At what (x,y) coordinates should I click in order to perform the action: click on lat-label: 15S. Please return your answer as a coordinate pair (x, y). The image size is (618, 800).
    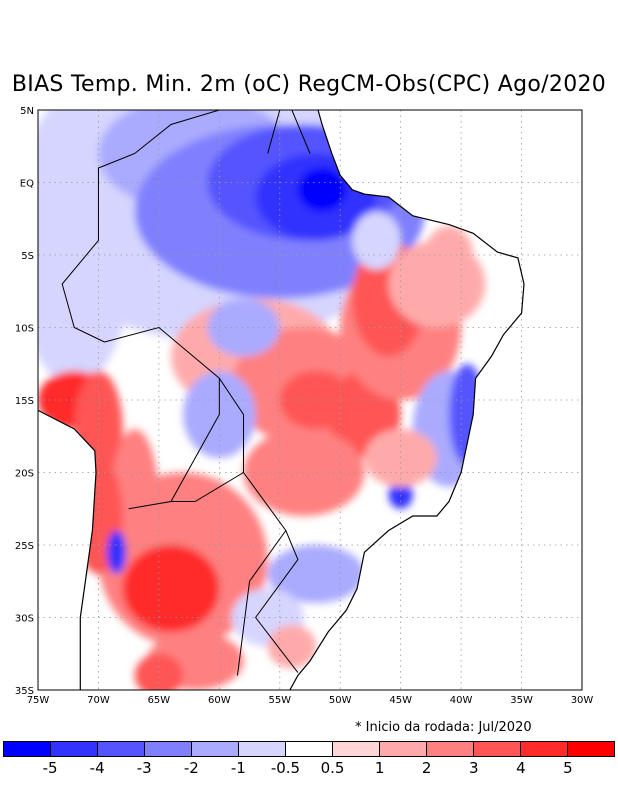
    Looking at the image, I should click on (24, 401).